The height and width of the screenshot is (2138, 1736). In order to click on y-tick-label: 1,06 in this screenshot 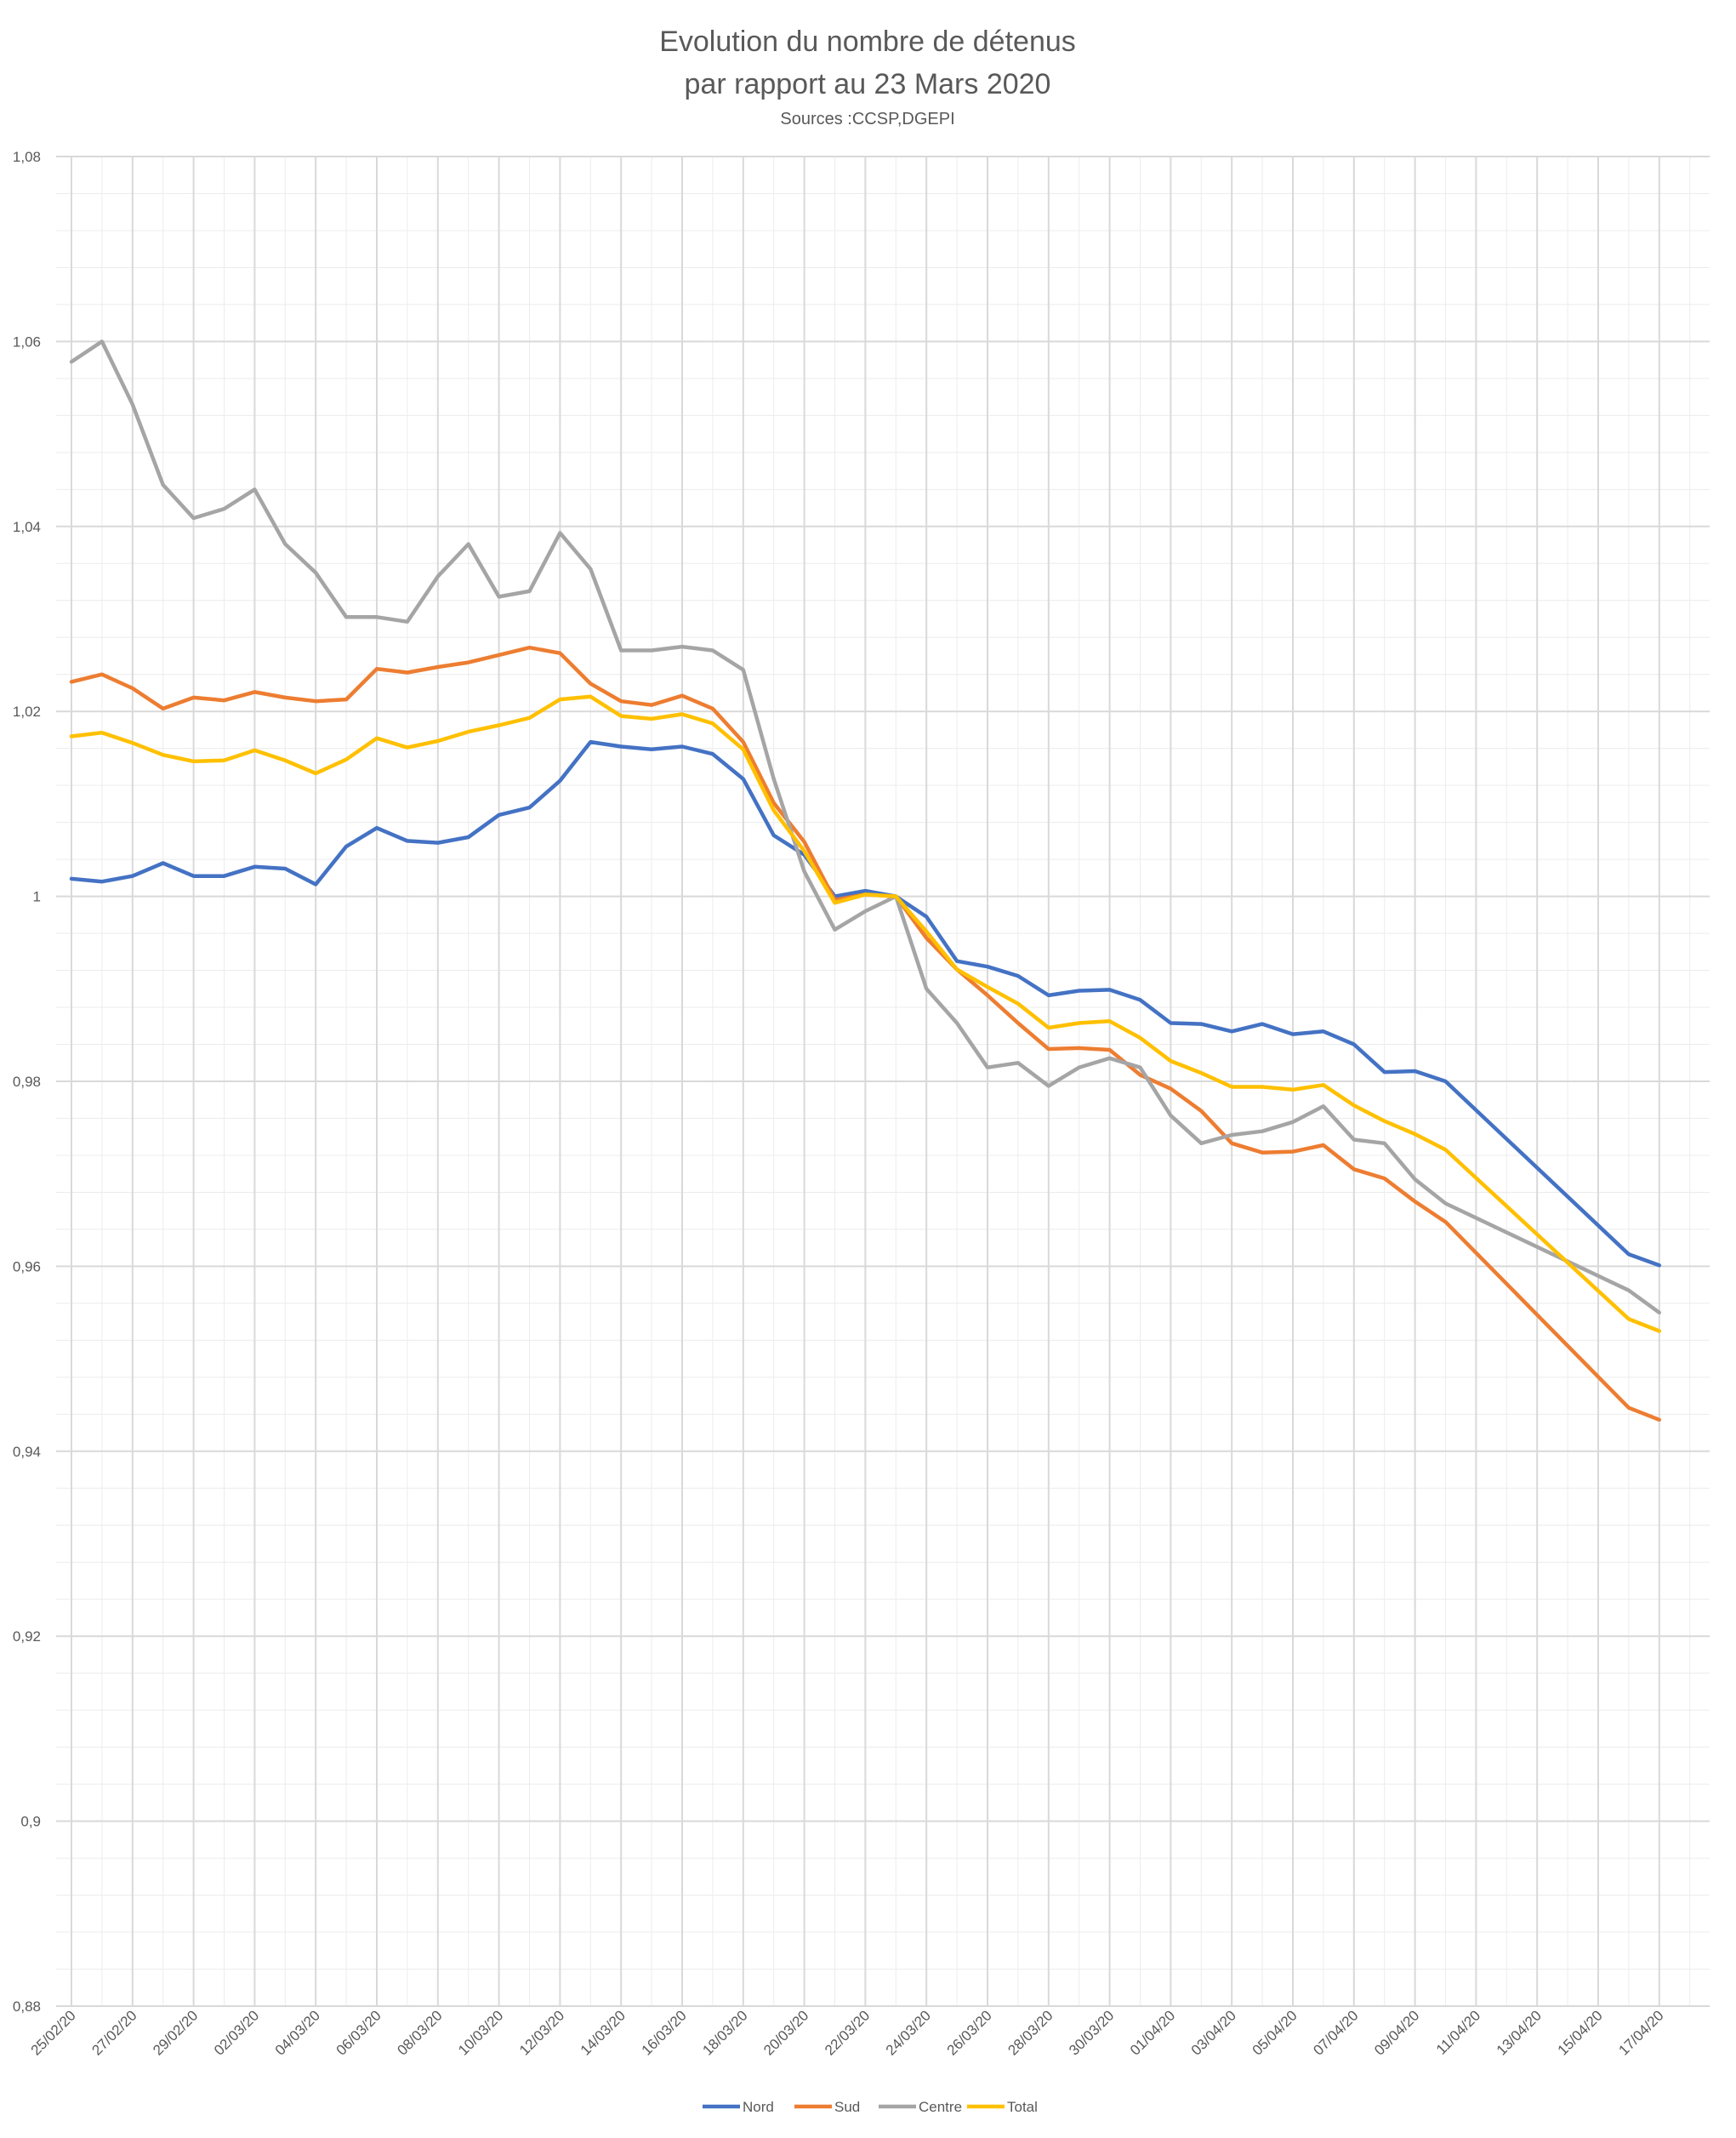, I will do `click(27, 342)`.